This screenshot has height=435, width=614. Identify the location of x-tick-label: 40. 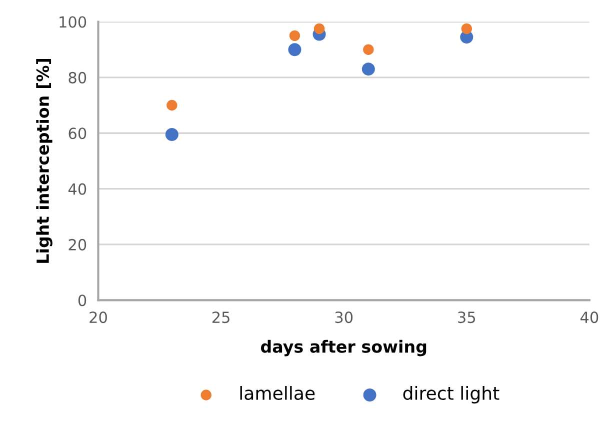
(589, 318).